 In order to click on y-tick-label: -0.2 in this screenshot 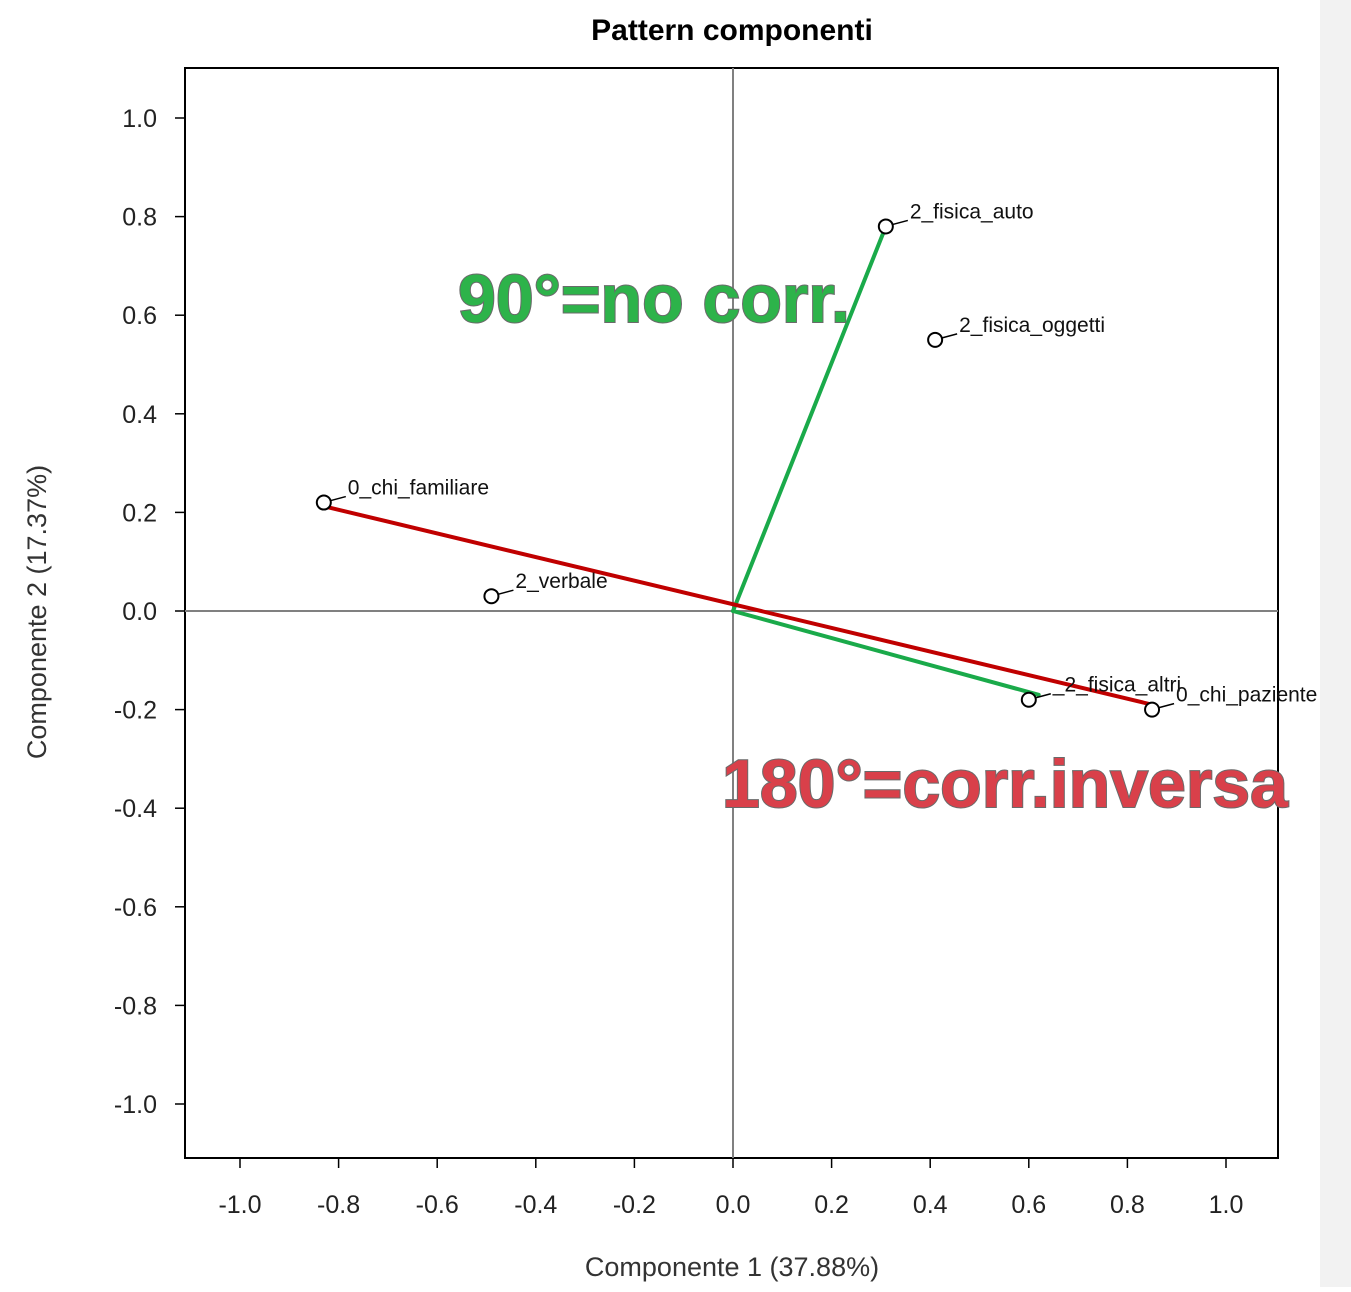, I will do `click(135, 711)`.